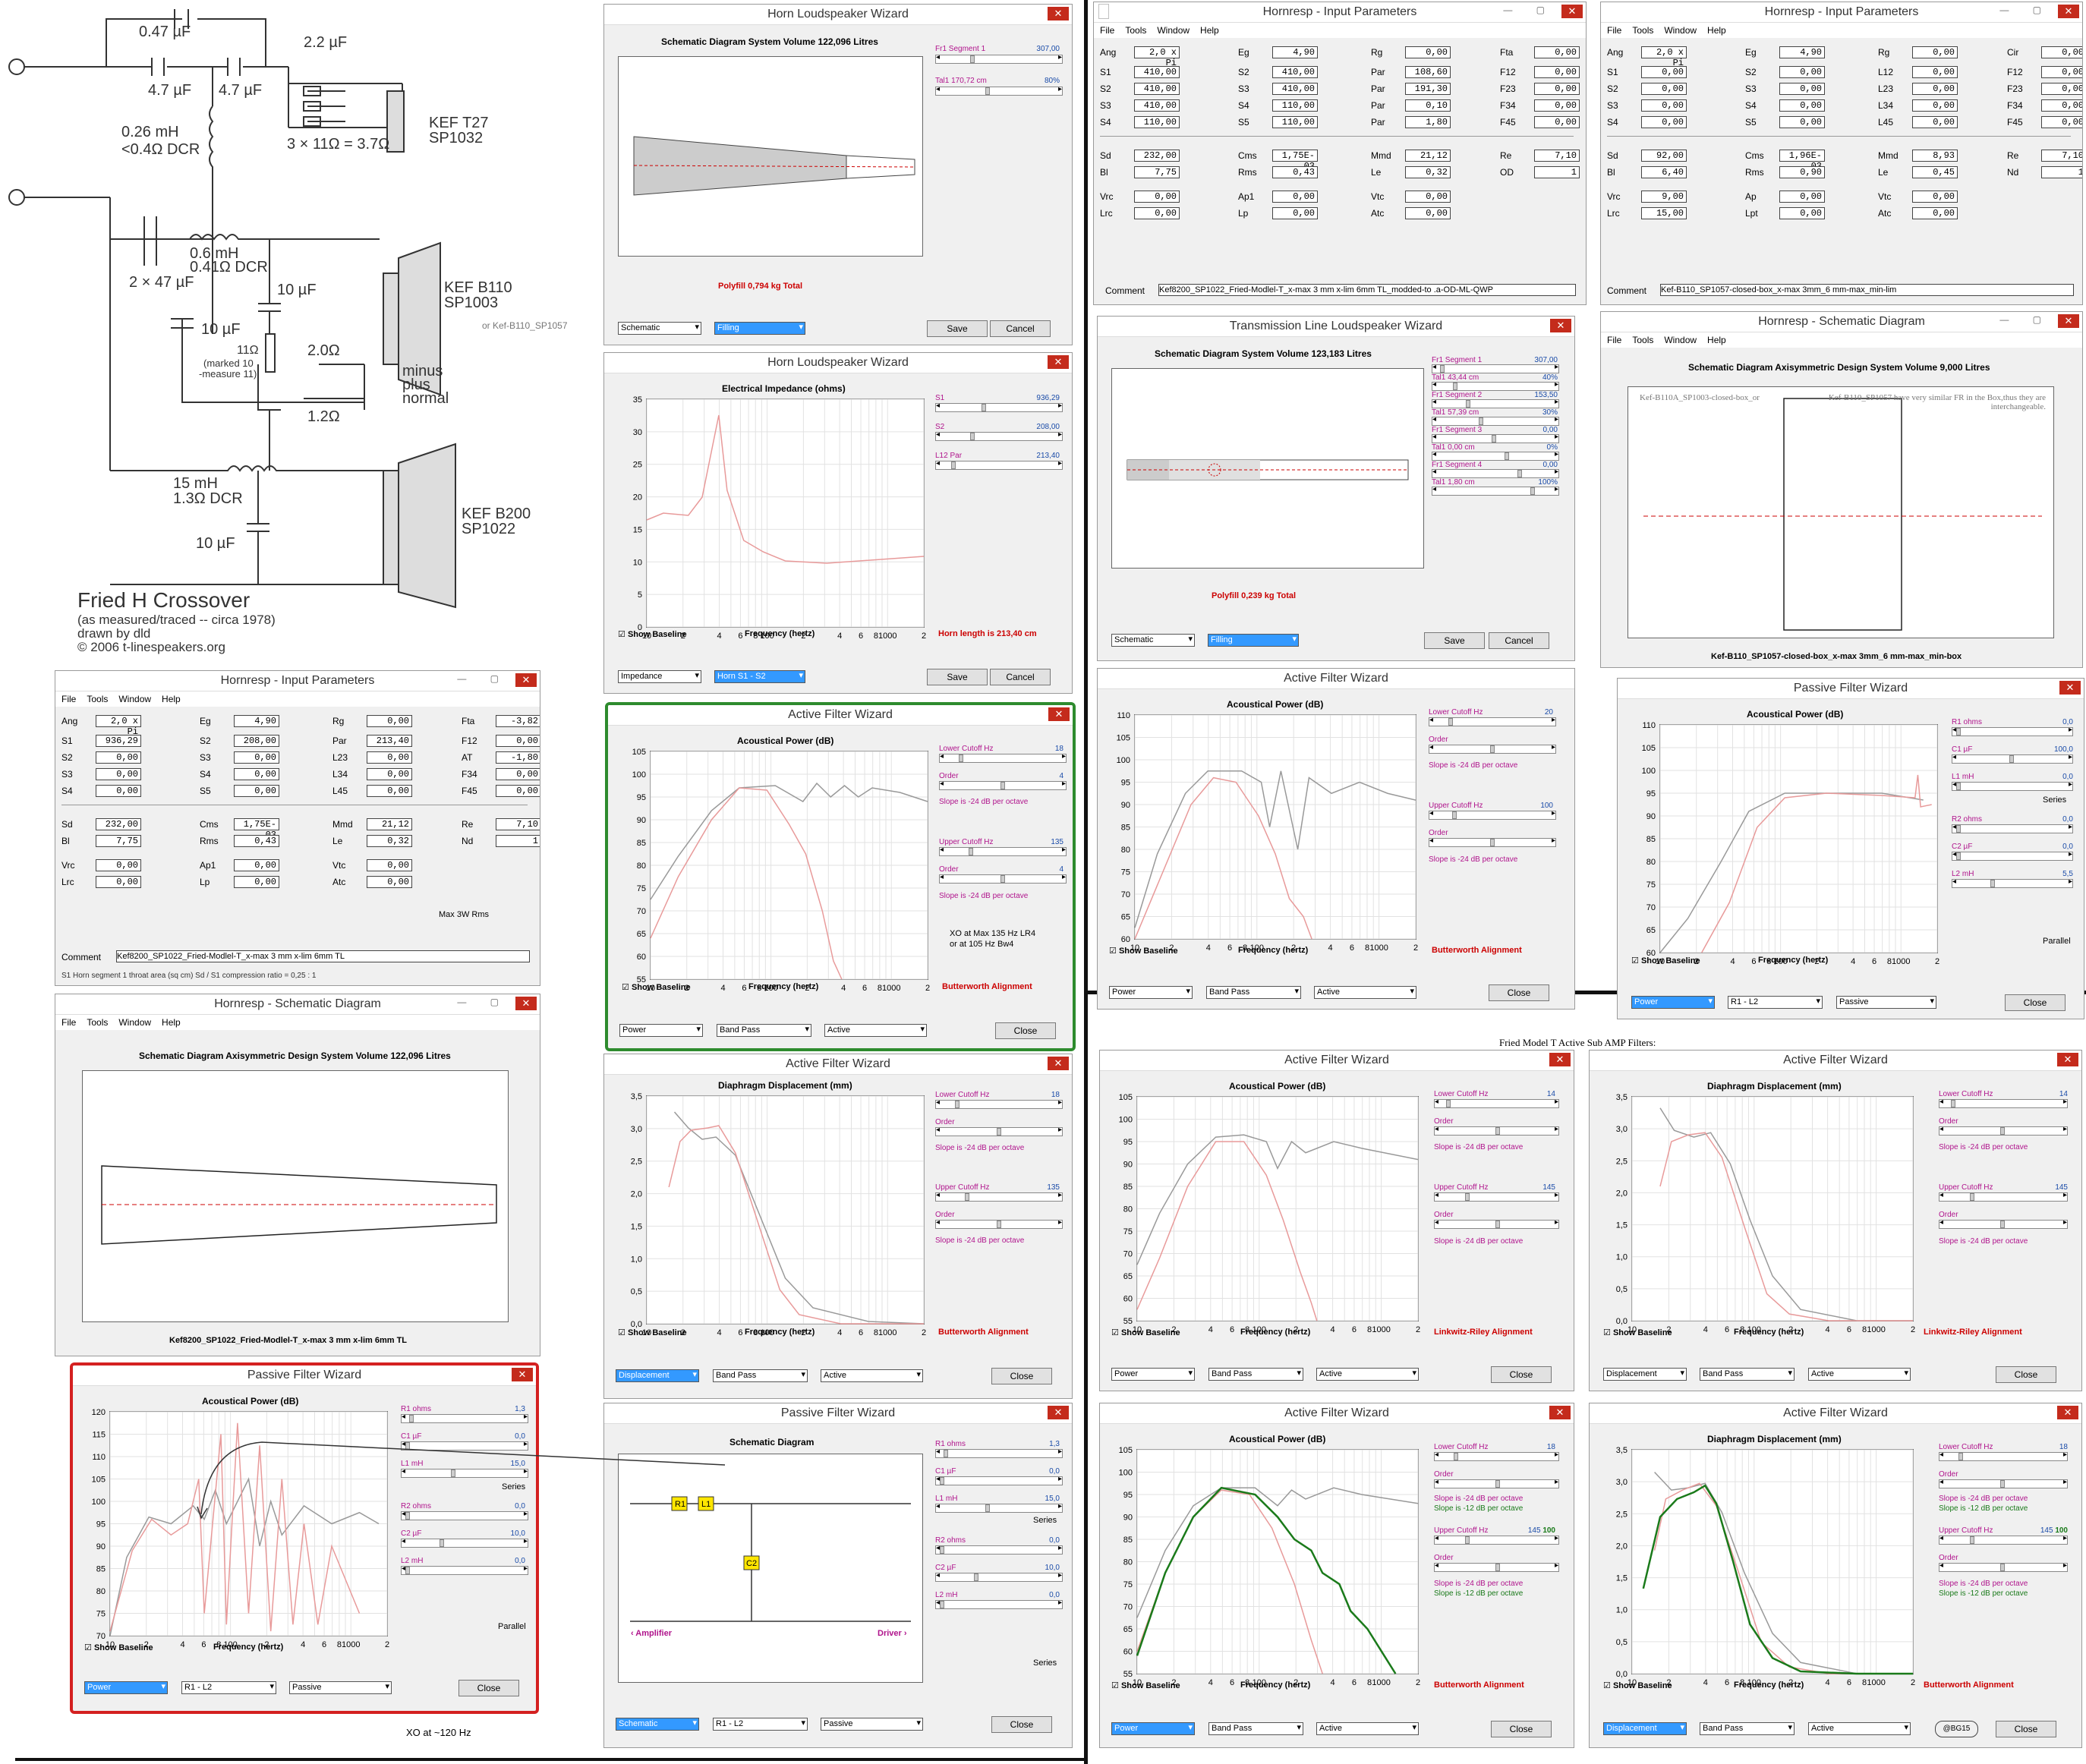 Image resolution: width=2086 pixels, height=1764 pixels. I want to click on param-field: 0,43, so click(256, 841).